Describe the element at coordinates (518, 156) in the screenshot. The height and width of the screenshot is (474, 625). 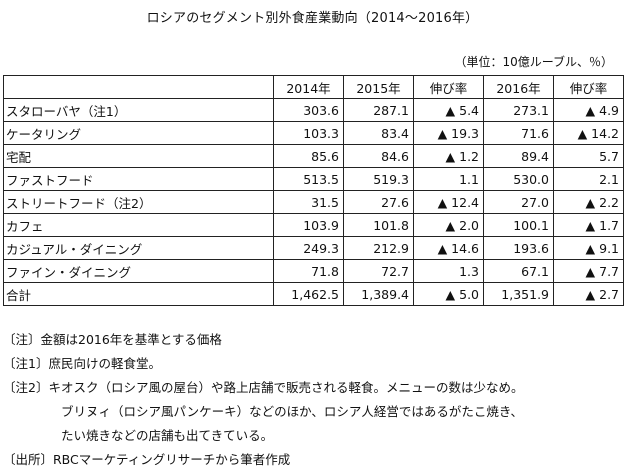
I see `cell-2016: 89.4` at that location.